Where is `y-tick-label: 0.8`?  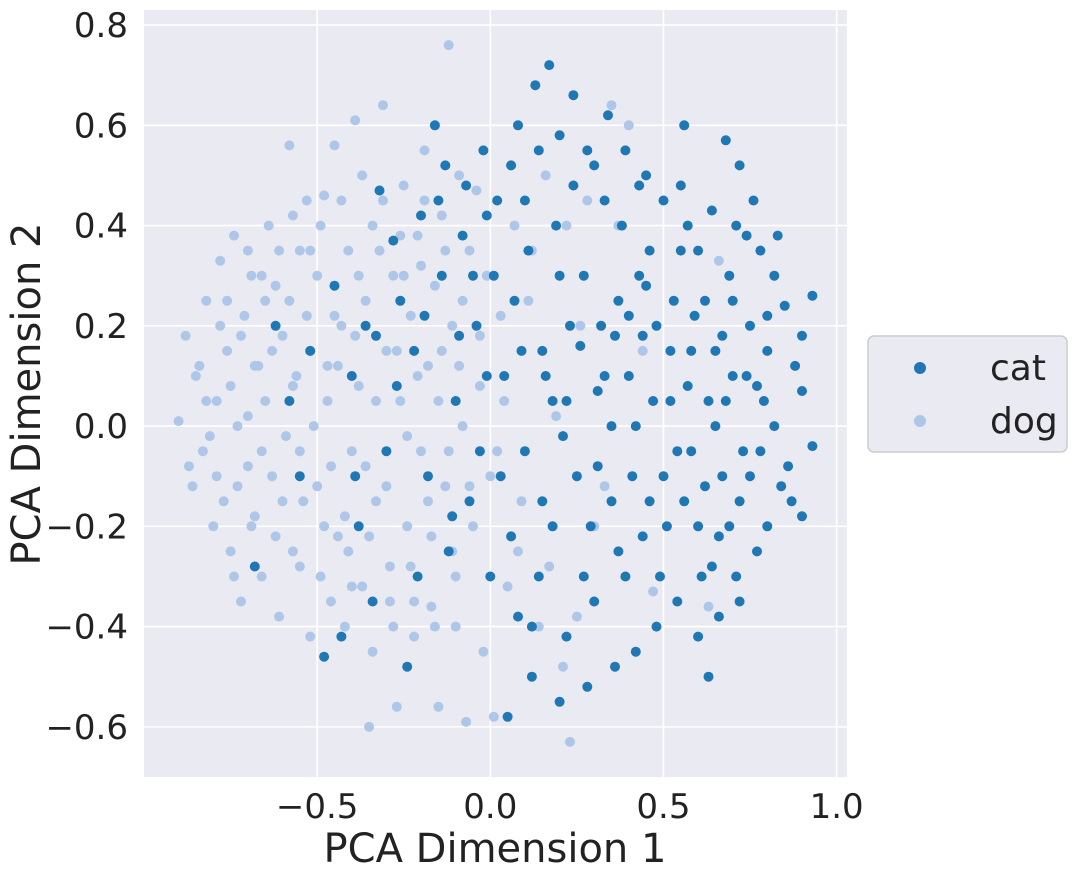 y-tick-label: 0.8 is located at coordinates (101, 26).